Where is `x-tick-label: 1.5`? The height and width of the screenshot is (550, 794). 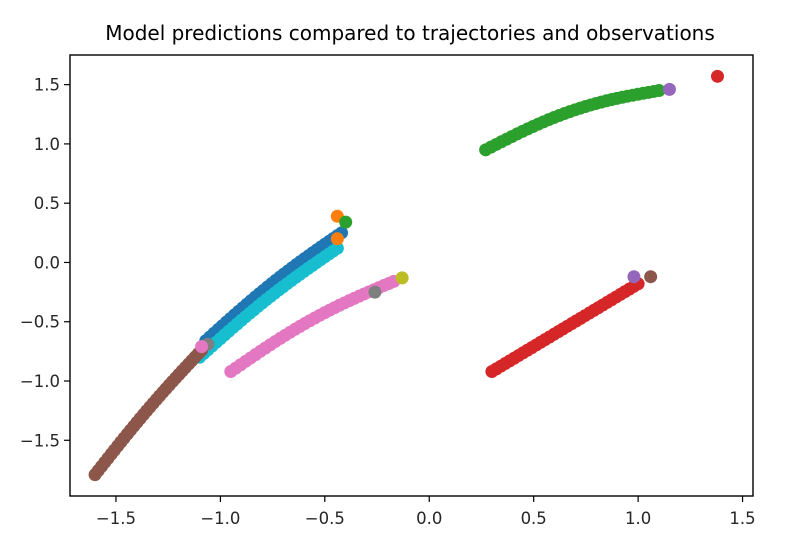 x-tick-label: 1.5 is located at coordinates (742, 518).